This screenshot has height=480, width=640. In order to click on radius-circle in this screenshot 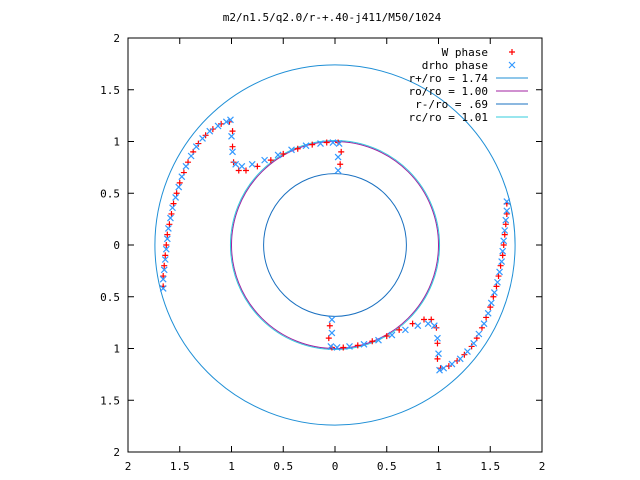, I will do `click(335, 245)`.